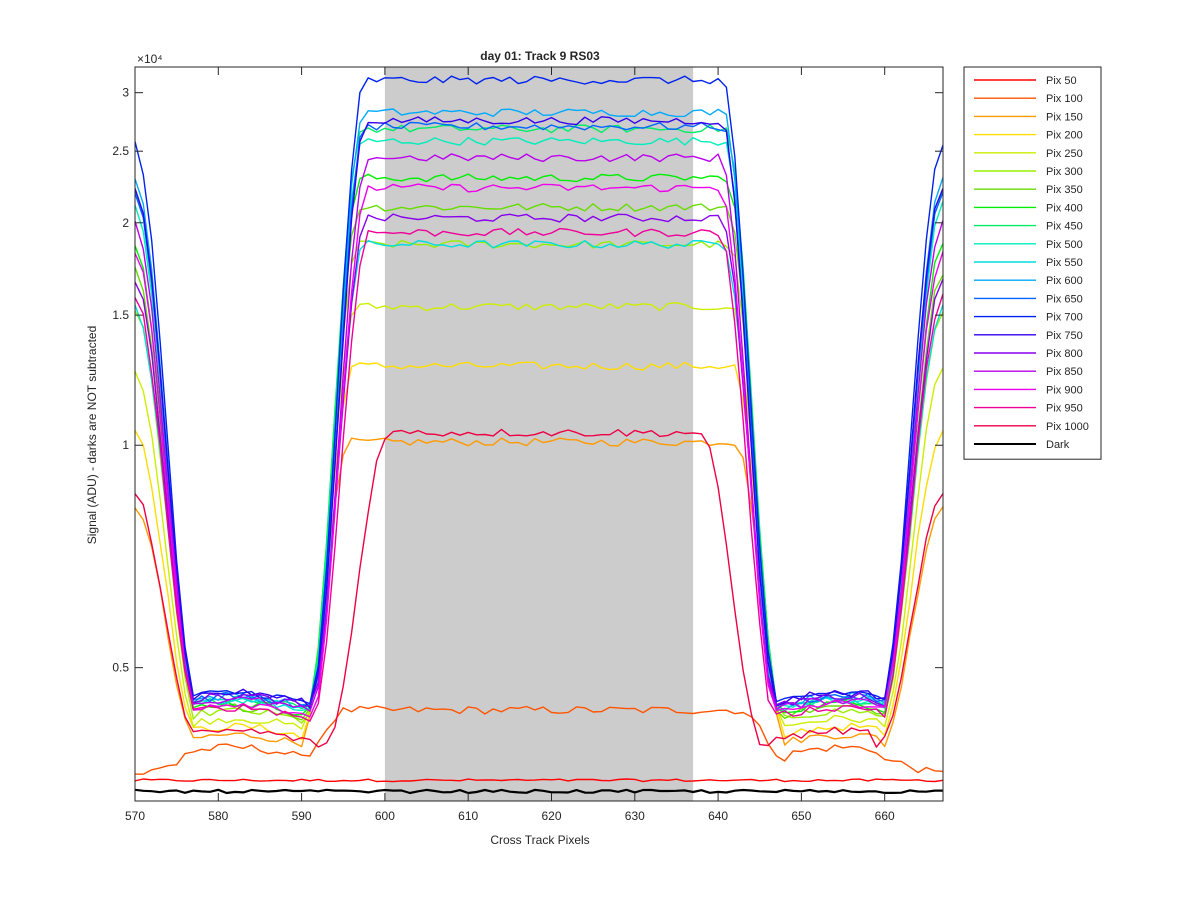  Describe the element at coordinates (885, 816) in the screenshot. I see `x-tick-label: 660` at that location.